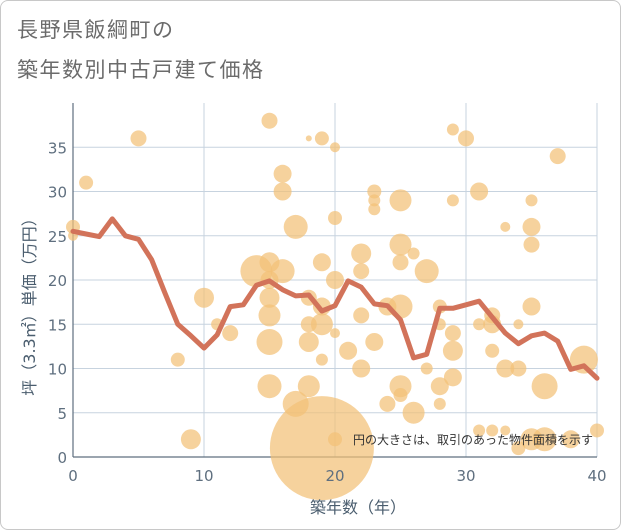 Image resolution: width=621 pixels, height=530 pixels. I want to click on chart-title-line2: 築年数別中古戸建て価格, so click(141, 70).